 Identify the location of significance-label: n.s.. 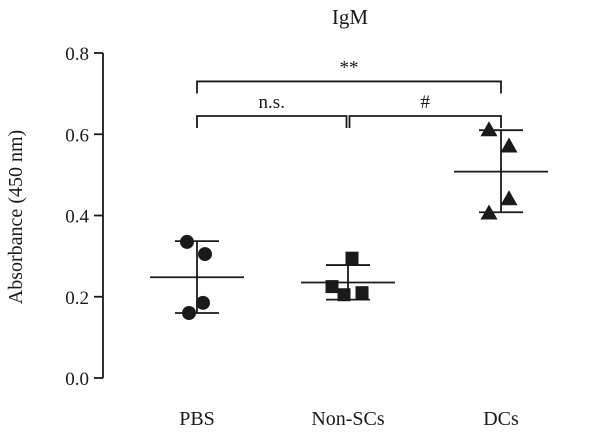
(272, 102).